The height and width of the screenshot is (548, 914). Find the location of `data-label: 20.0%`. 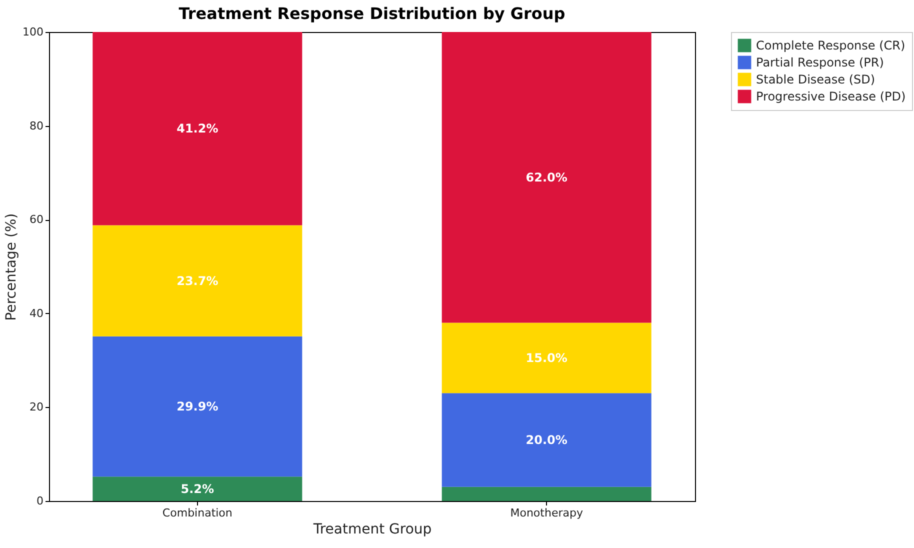

data-label: 20.0% is located at coordinates (547, 440).